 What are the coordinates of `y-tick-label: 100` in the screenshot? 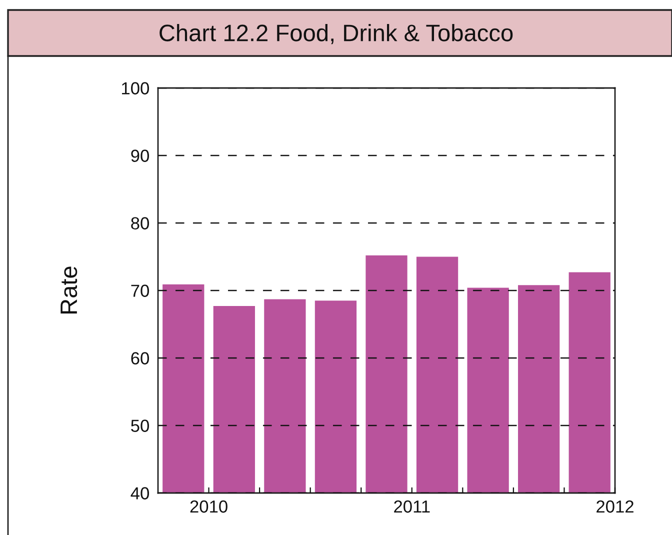 It's located at (135, 88).